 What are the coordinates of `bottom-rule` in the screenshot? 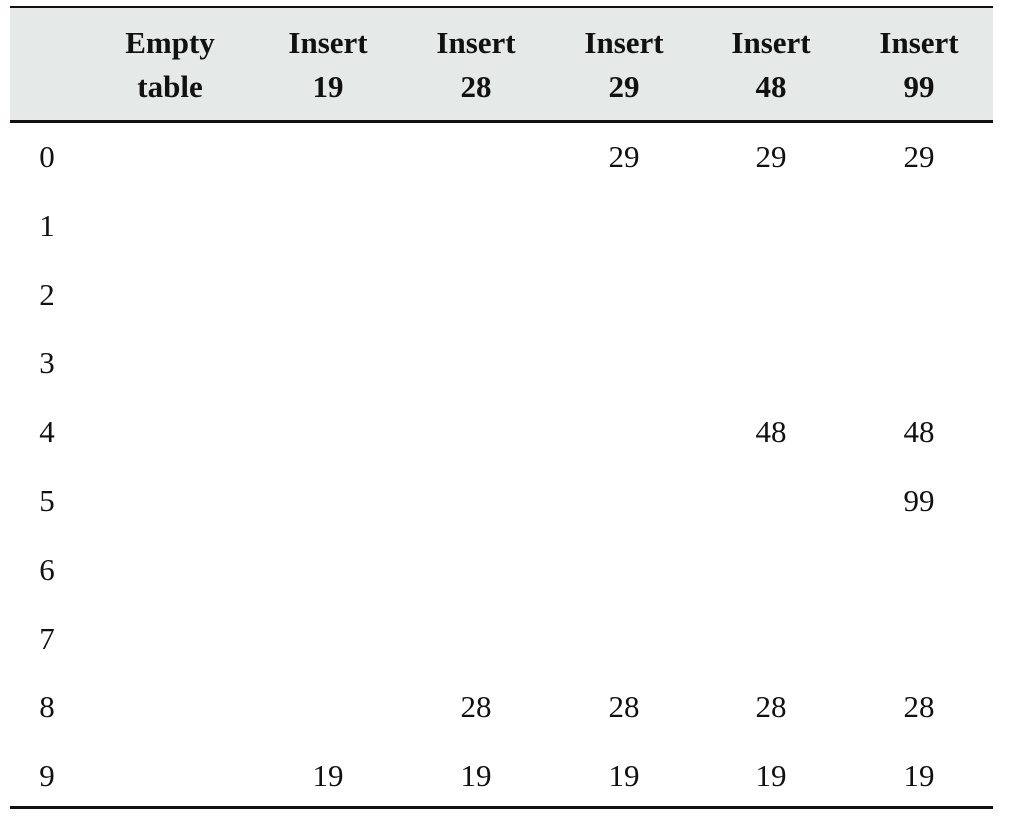 It's located at (501, 807).